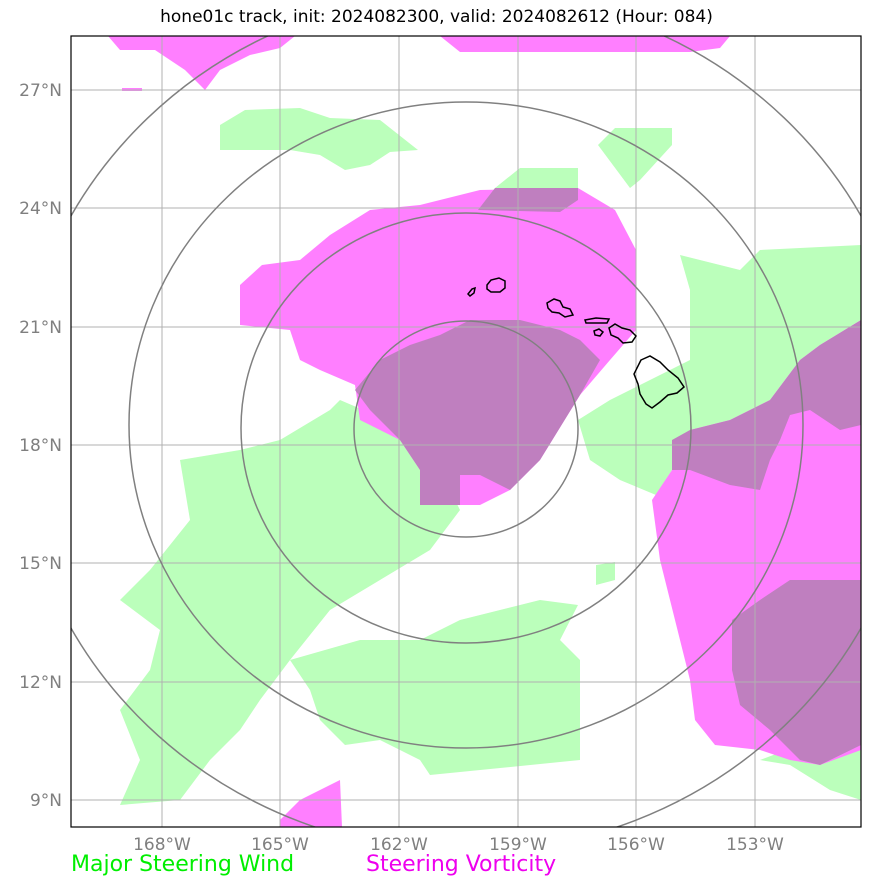 The width and height of the screenshot is (873, 891). Describe the element at coordinates (461, 864) in the screenshot. I see `legend-steering-vorticity: Steering Vorticity` at that location.